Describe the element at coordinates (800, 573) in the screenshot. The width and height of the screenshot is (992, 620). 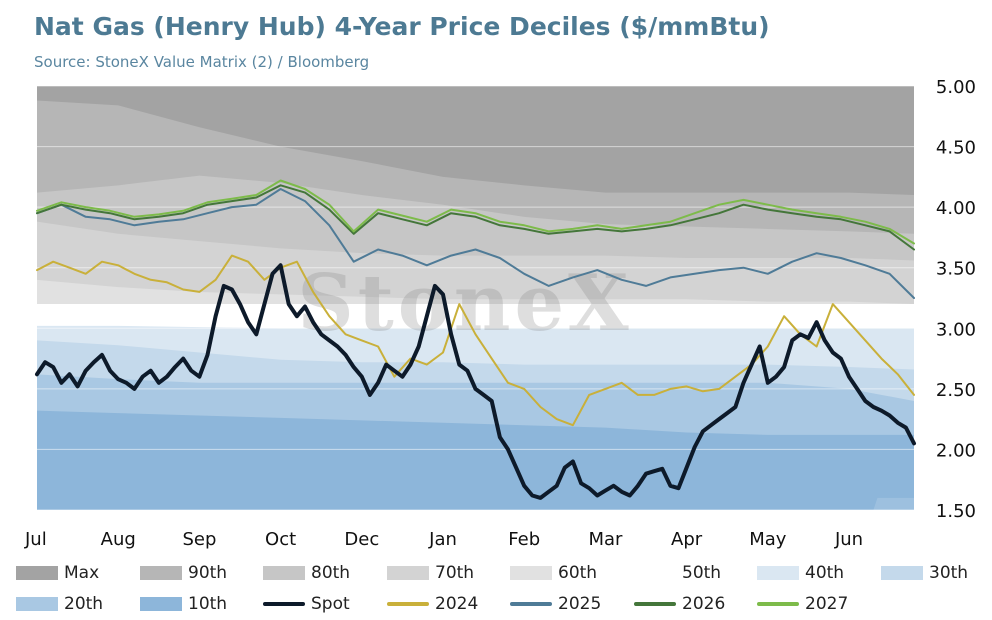
I see `legend-item-40th: 40th` at that location.